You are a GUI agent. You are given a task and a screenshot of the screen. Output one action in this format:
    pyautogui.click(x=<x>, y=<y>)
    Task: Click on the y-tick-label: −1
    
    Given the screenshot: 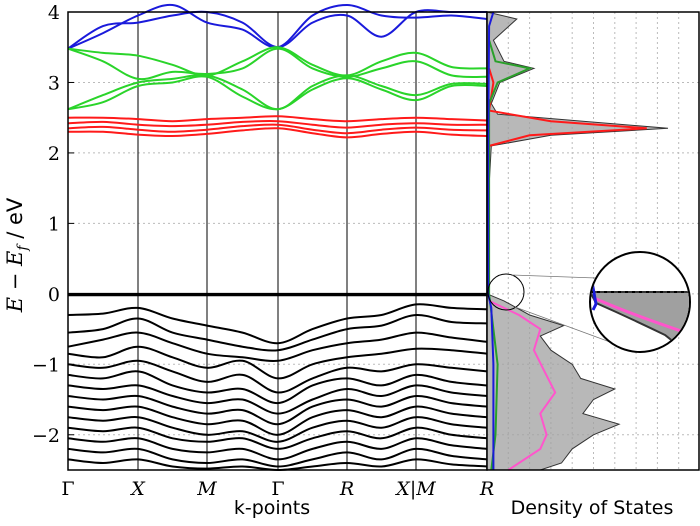 What is the action you would take?
    pyautogui.click(x=46, y=365)
    